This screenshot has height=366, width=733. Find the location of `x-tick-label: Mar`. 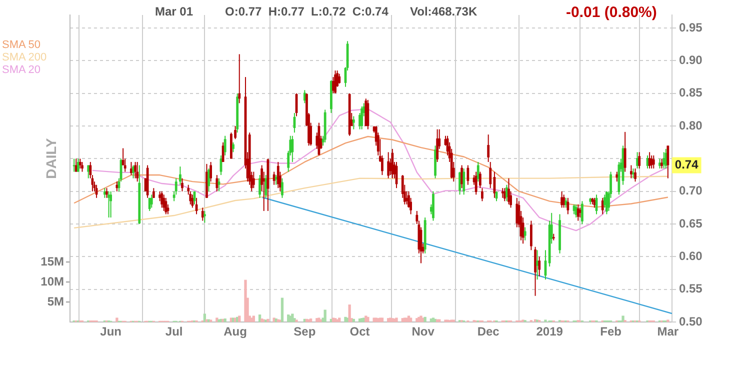

x-tick-label: Mar is located at coordinates (668, 331).